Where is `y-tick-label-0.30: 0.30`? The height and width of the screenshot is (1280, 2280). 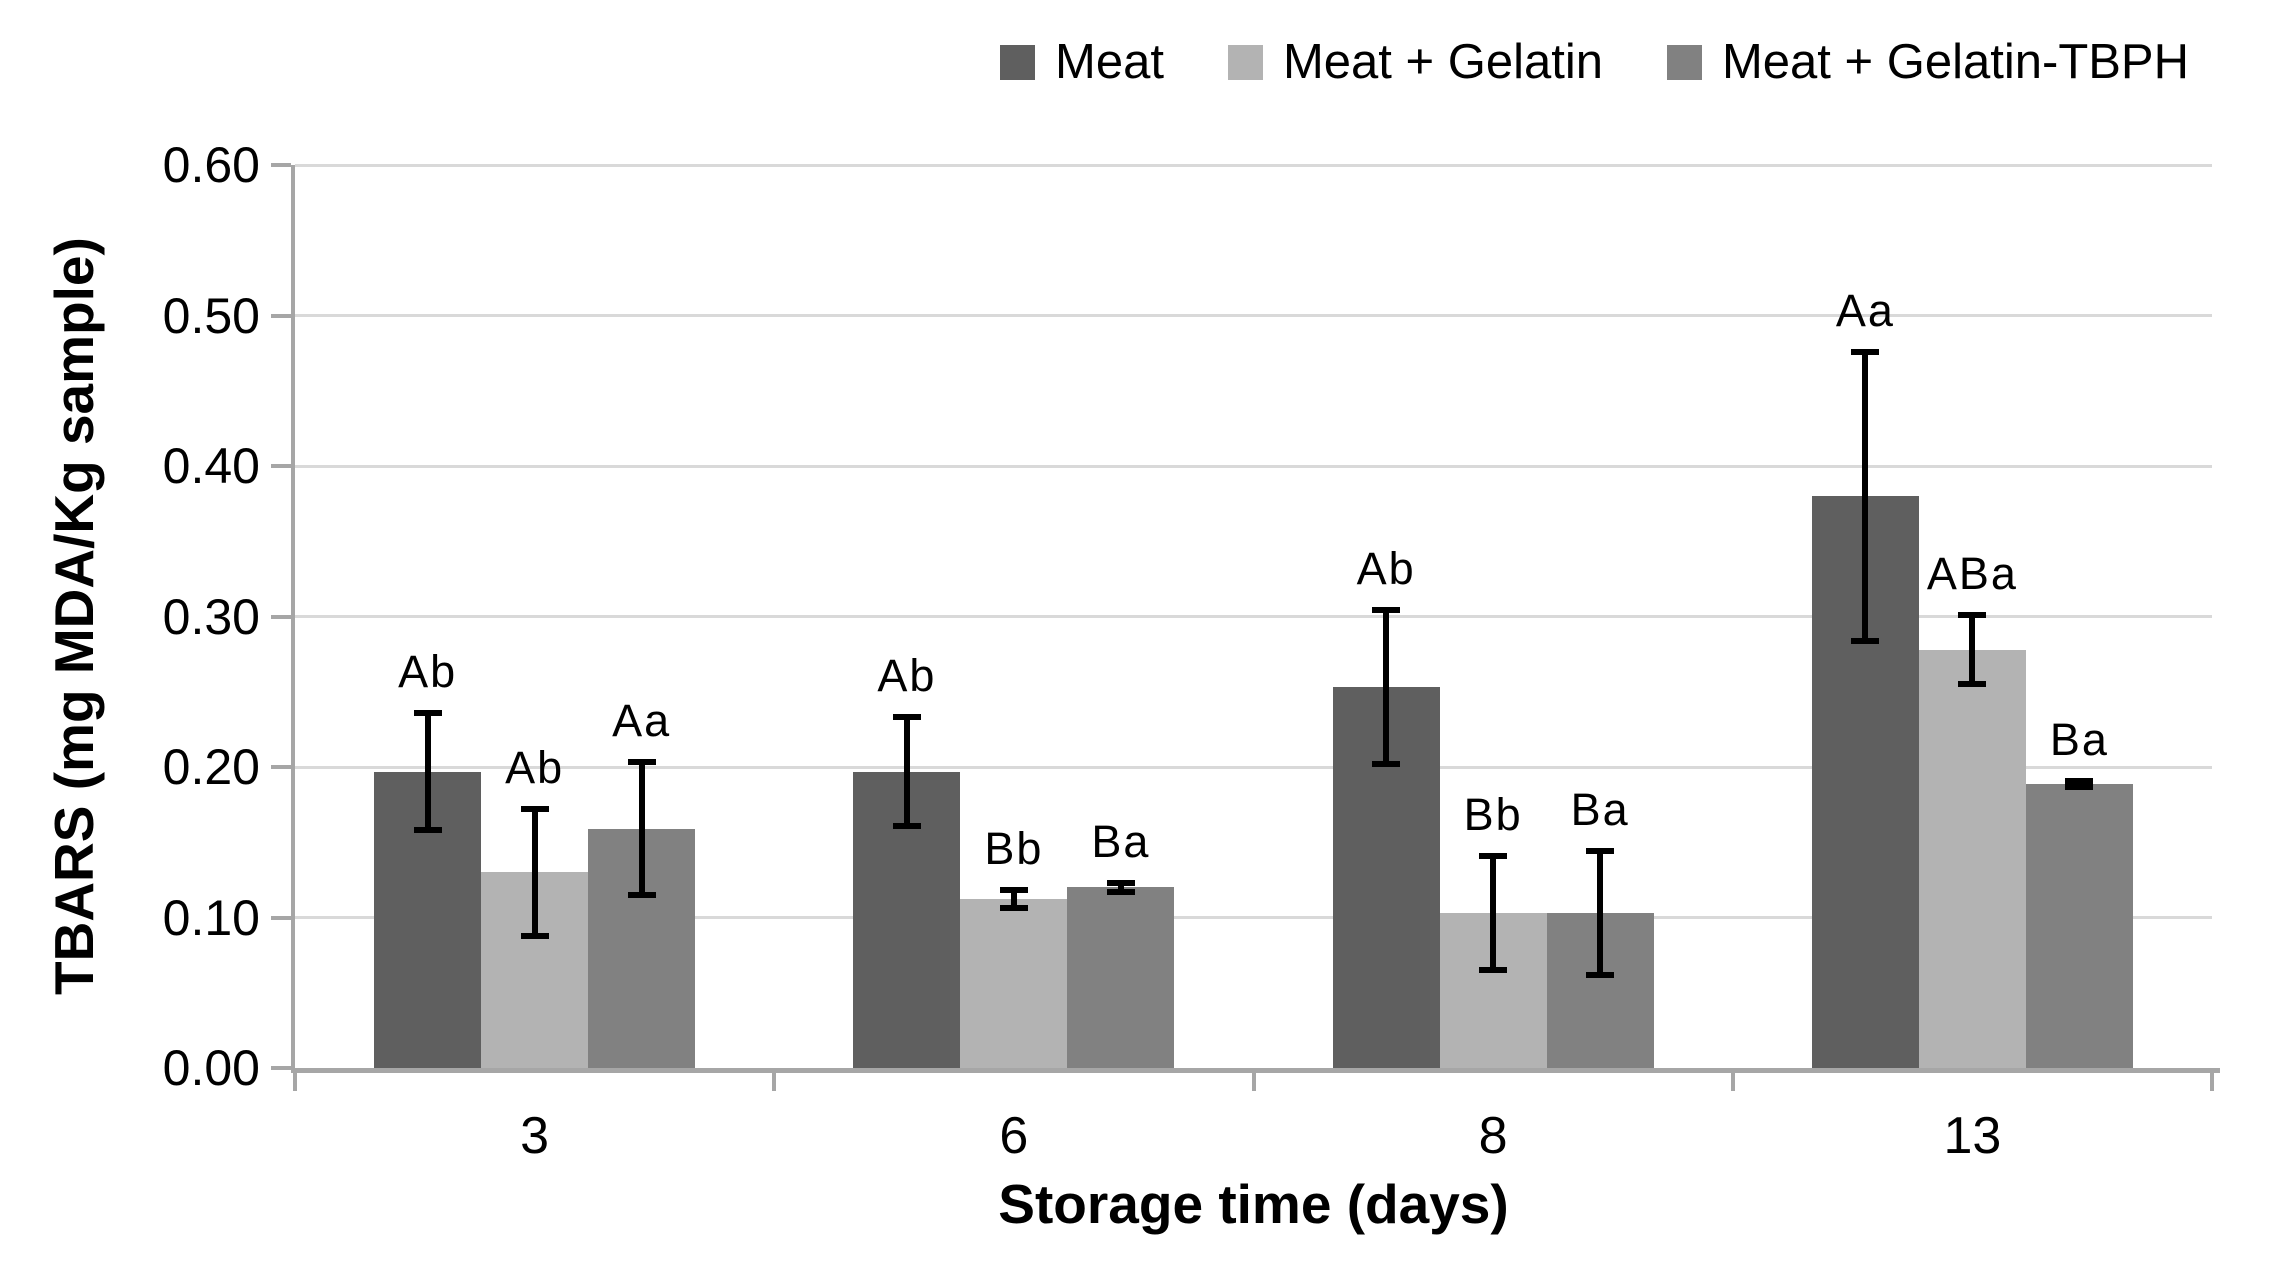 y-tick-label-0.30: 0.30 is located at coordinates (211, 616).